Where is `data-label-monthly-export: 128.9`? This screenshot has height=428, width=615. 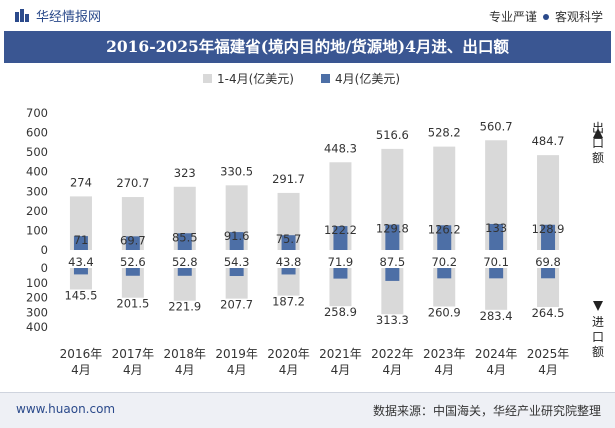 data-label-monthly-export: 128.9 is located at coordinates (548, 229).